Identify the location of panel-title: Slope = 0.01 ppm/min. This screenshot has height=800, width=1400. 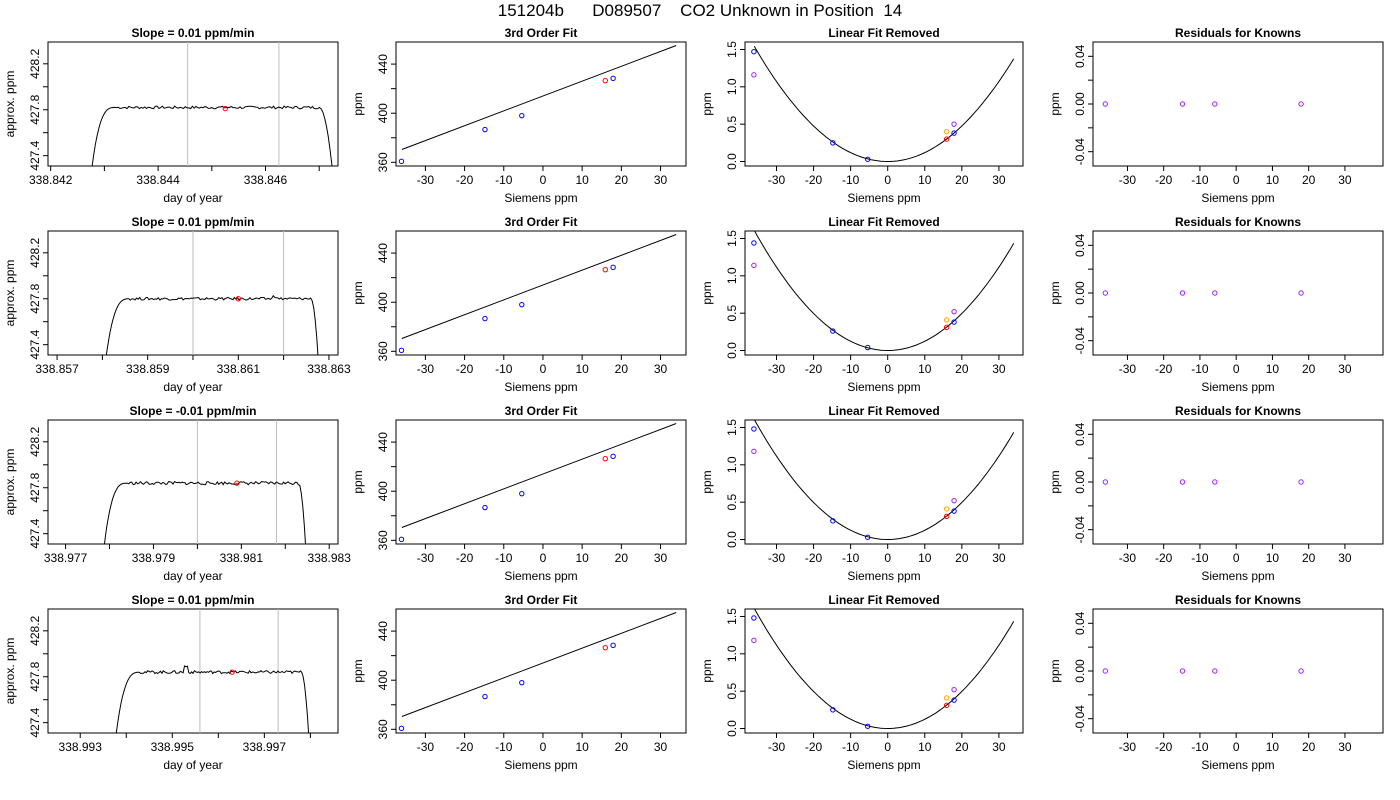
(192, 600).